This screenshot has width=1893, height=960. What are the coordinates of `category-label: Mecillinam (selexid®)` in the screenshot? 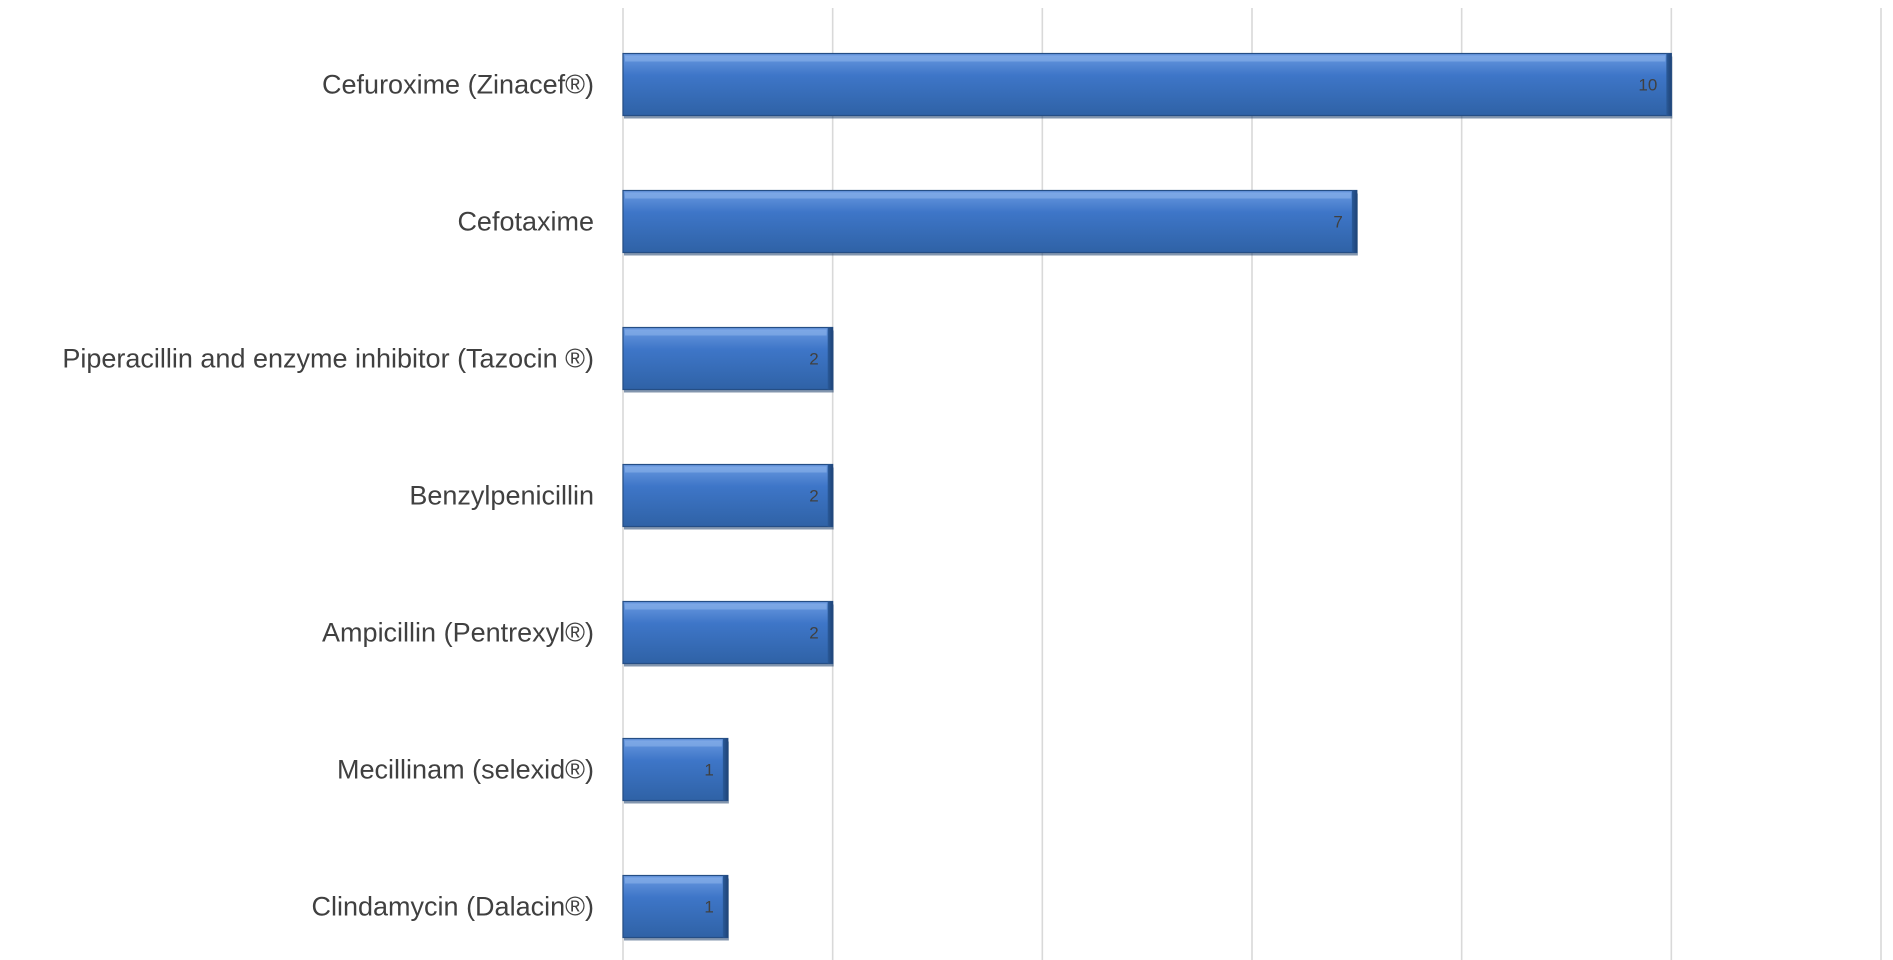 It's located at (465, 770).